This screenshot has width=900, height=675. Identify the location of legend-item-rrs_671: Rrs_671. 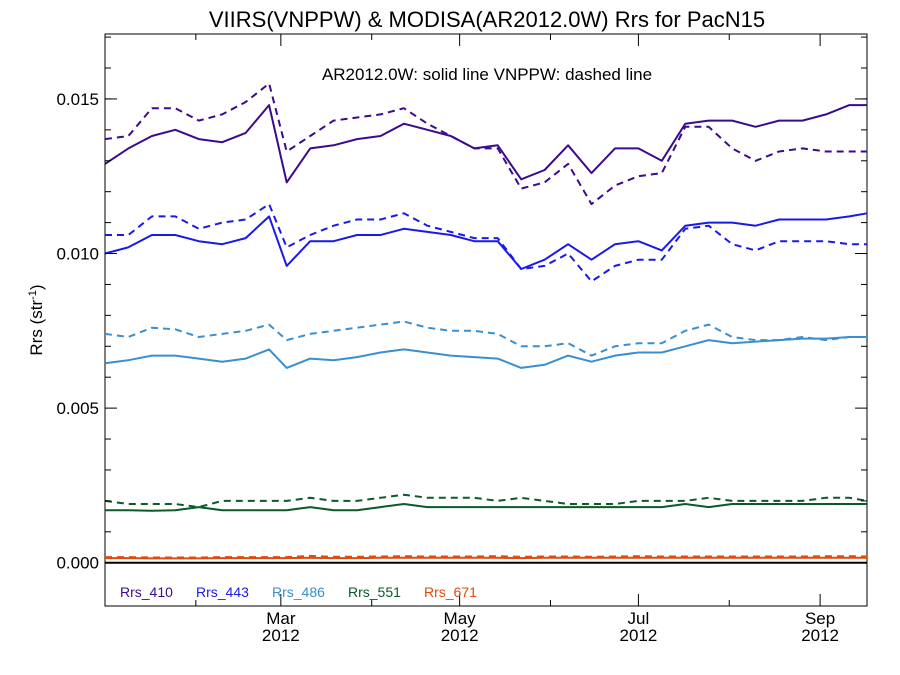
(450, 592).